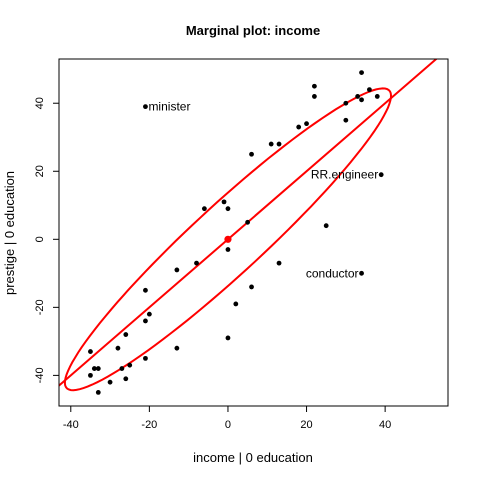 This screenshot has height=480, width=480. Describe the element at coordinates (40, 171) in the screenshot. I see `y-tick-label: 20` at that location.